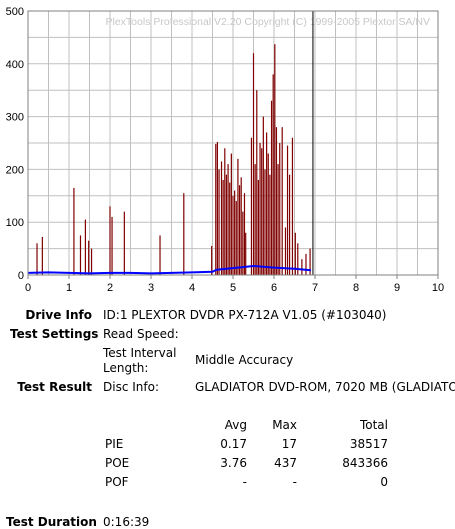 Image resolution: width=455 pixels, height=529 pixels. What do you see at coordinates (51, 522) in the screenshot?
I see `test-duration-label: Test Duration` at bounding box center [51, 522].